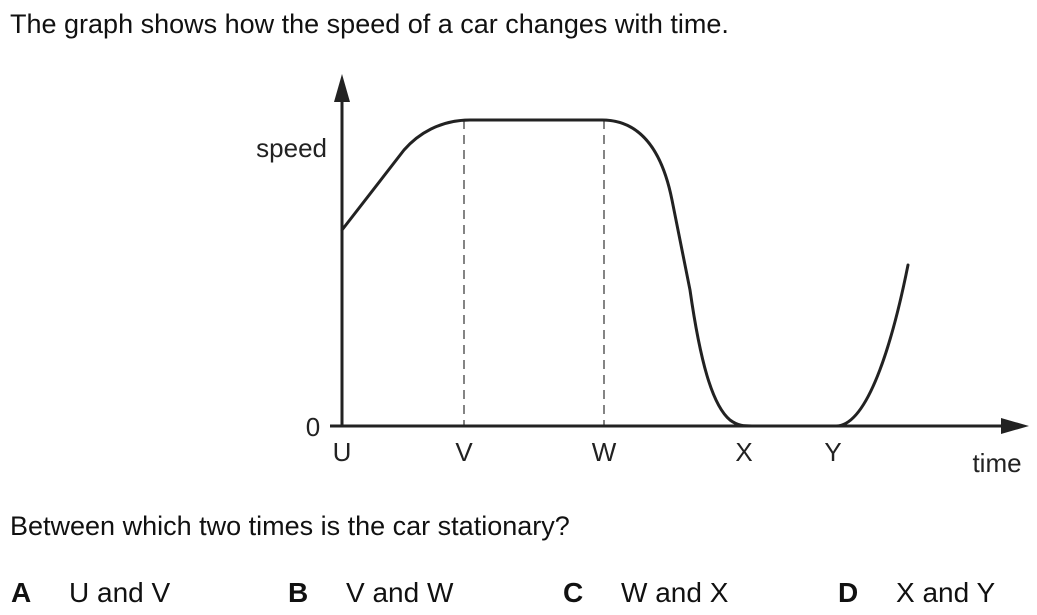 This screenshot has height=615, width=1037. Describe the element at coordinates (342, 452) in the screenshot. I see `time-label-u: U` at that location.